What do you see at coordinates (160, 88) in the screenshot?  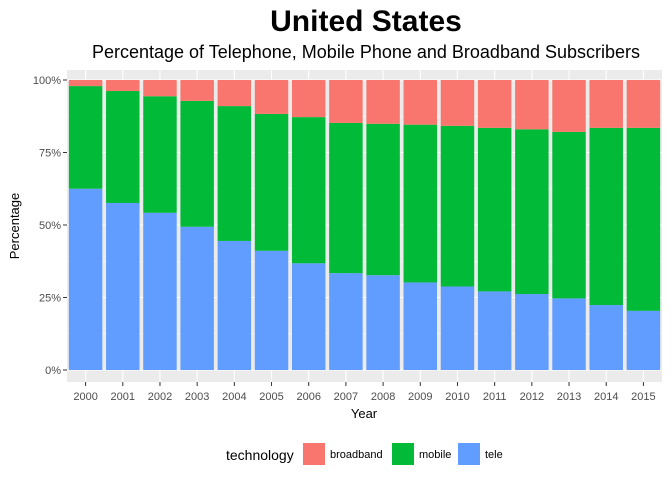 I see `bar-broadband-2002` at bounding box center [160, 88].